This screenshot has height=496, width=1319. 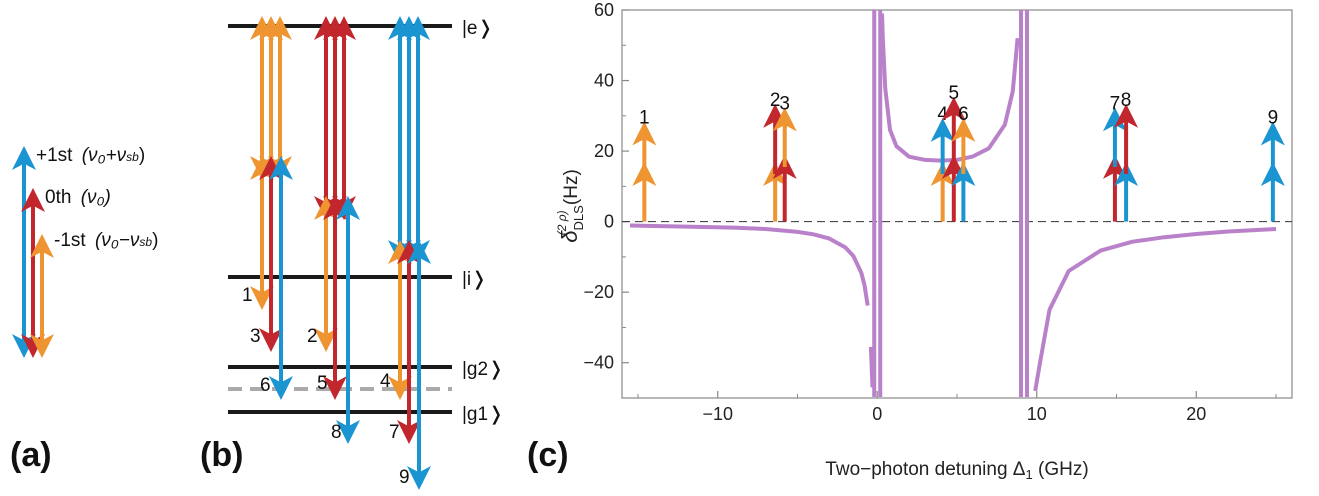 I want to click on legend-zeroth: 0th (ν₀), so click(x=78, y=197).